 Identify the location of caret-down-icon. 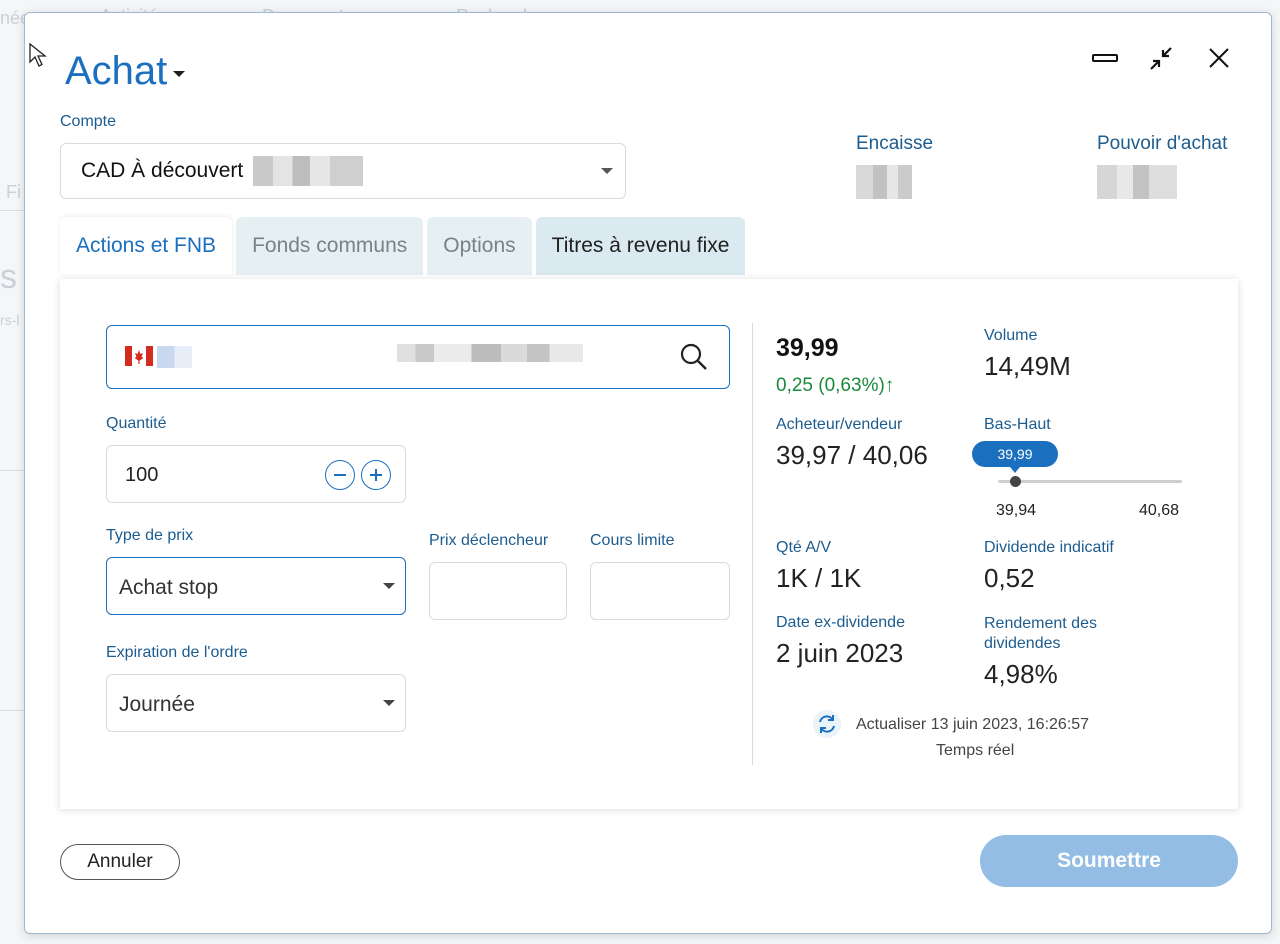
(179, 73).